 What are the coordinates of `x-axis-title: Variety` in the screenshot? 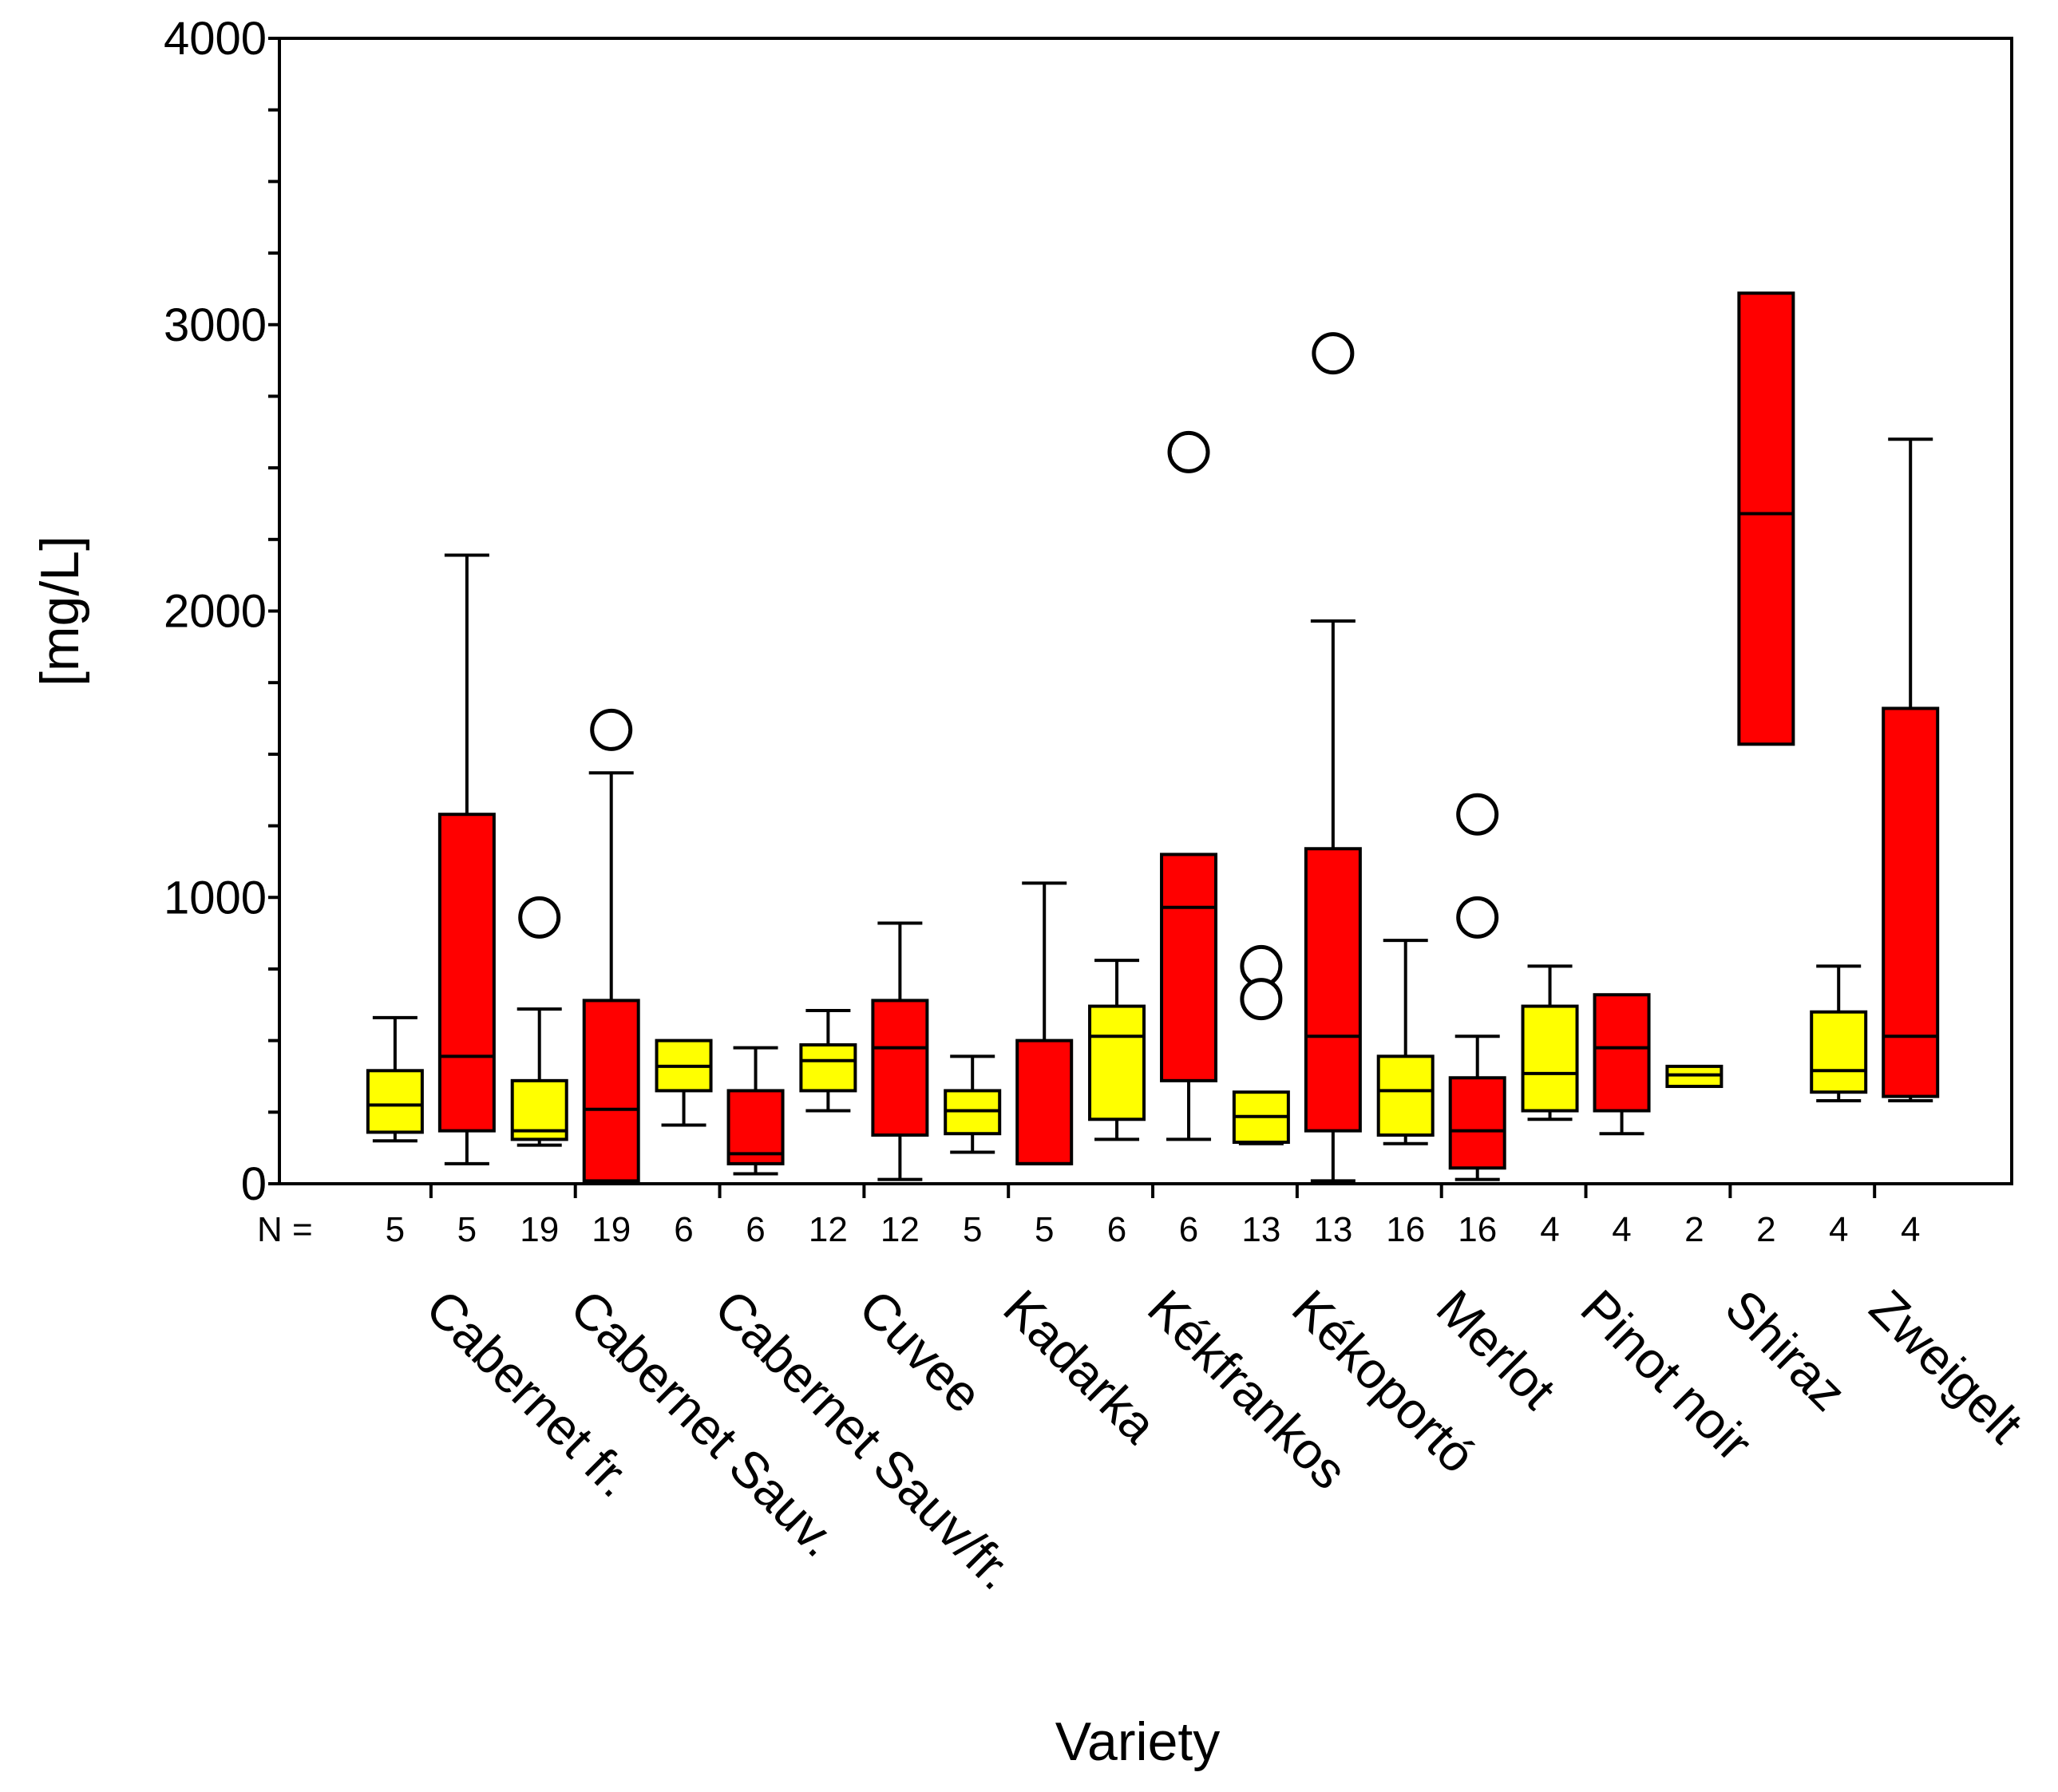 It's located at (1138, 1742).